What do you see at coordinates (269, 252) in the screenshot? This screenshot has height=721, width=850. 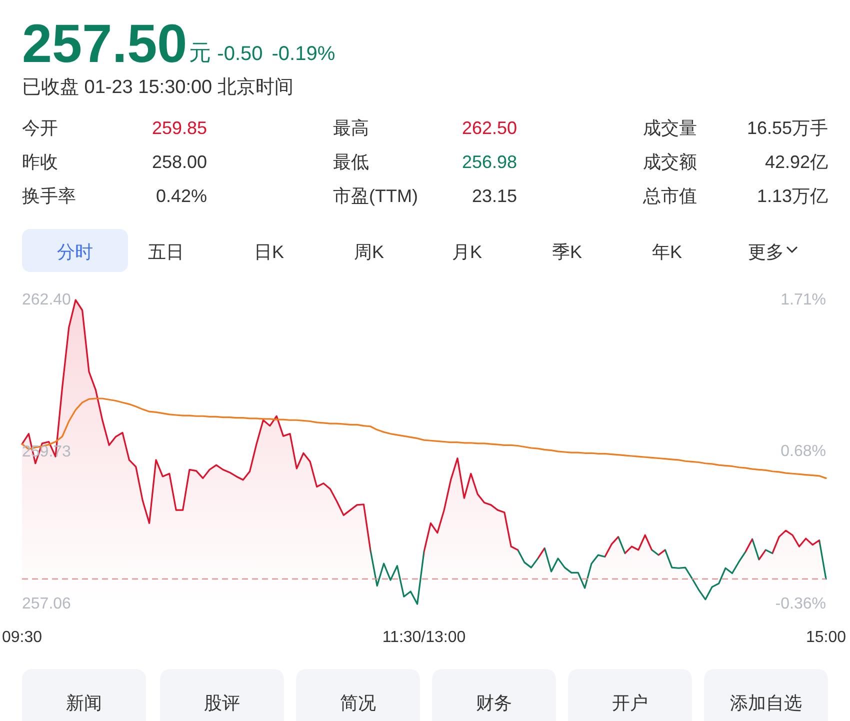 I see `text: 日K` at bounding box center [269, 252].